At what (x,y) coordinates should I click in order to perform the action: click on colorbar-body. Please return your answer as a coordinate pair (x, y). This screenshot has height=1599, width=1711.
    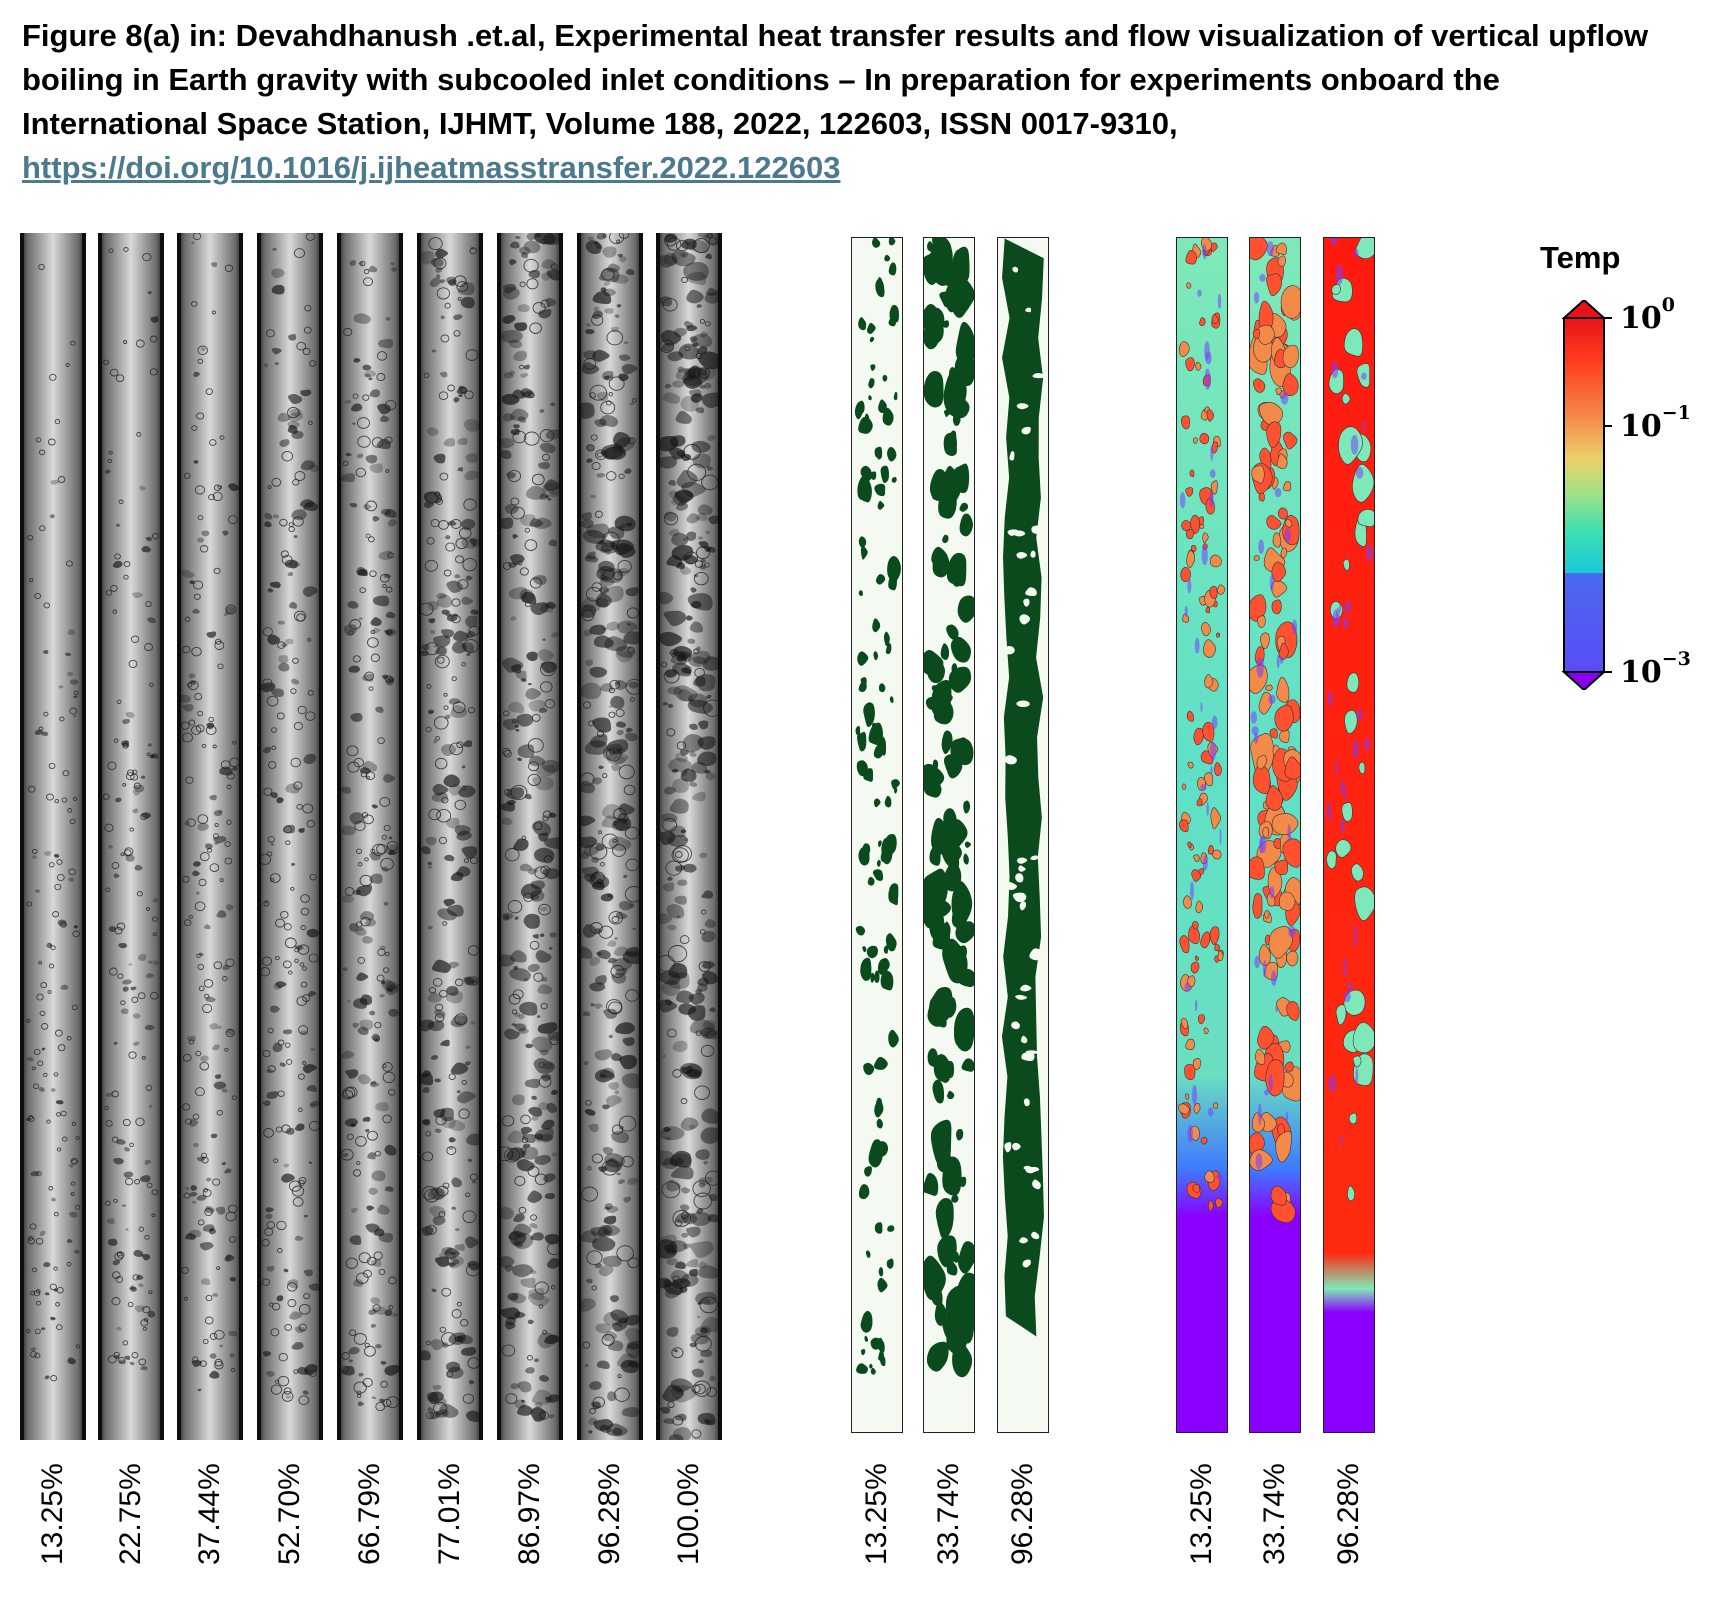
    Looking at the image, I should click on (1584, 495).